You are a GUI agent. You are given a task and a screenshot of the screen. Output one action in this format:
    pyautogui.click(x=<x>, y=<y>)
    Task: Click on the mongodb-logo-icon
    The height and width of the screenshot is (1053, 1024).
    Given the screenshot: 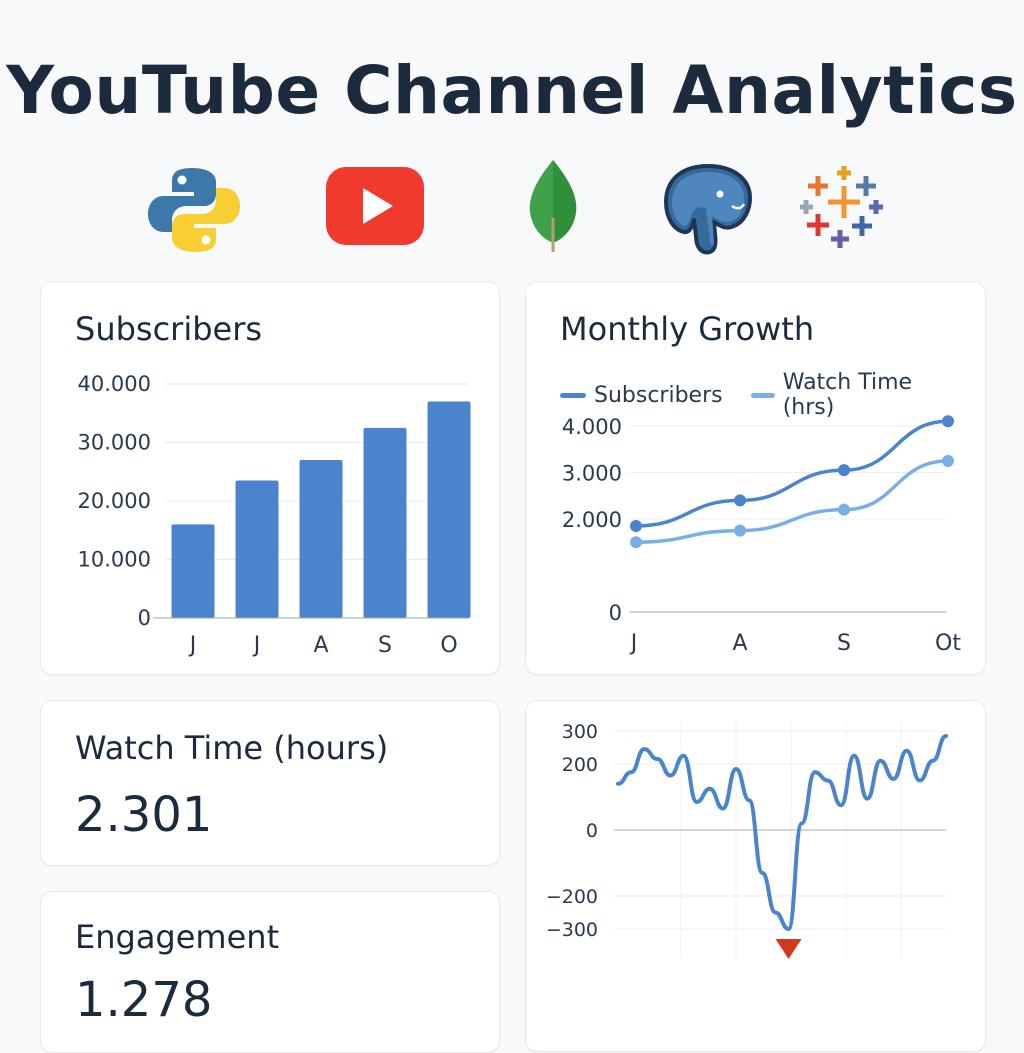 What is the action you would take?
    pyautogui.click(x=553, y=206)
    